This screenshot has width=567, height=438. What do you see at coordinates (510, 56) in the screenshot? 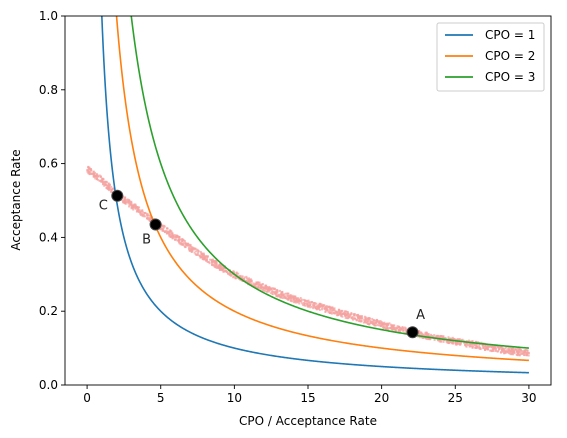
I see `legend-label-cpo-2: CPO = 2` at bounding box center [510, 56].